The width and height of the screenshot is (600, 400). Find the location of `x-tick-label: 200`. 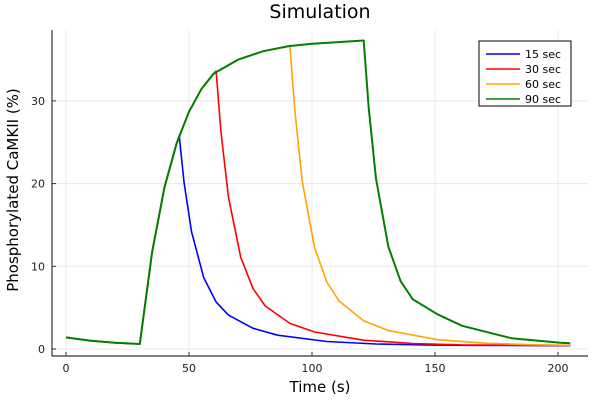

x-tick-label: 200 is located at coordinates (558, 368).